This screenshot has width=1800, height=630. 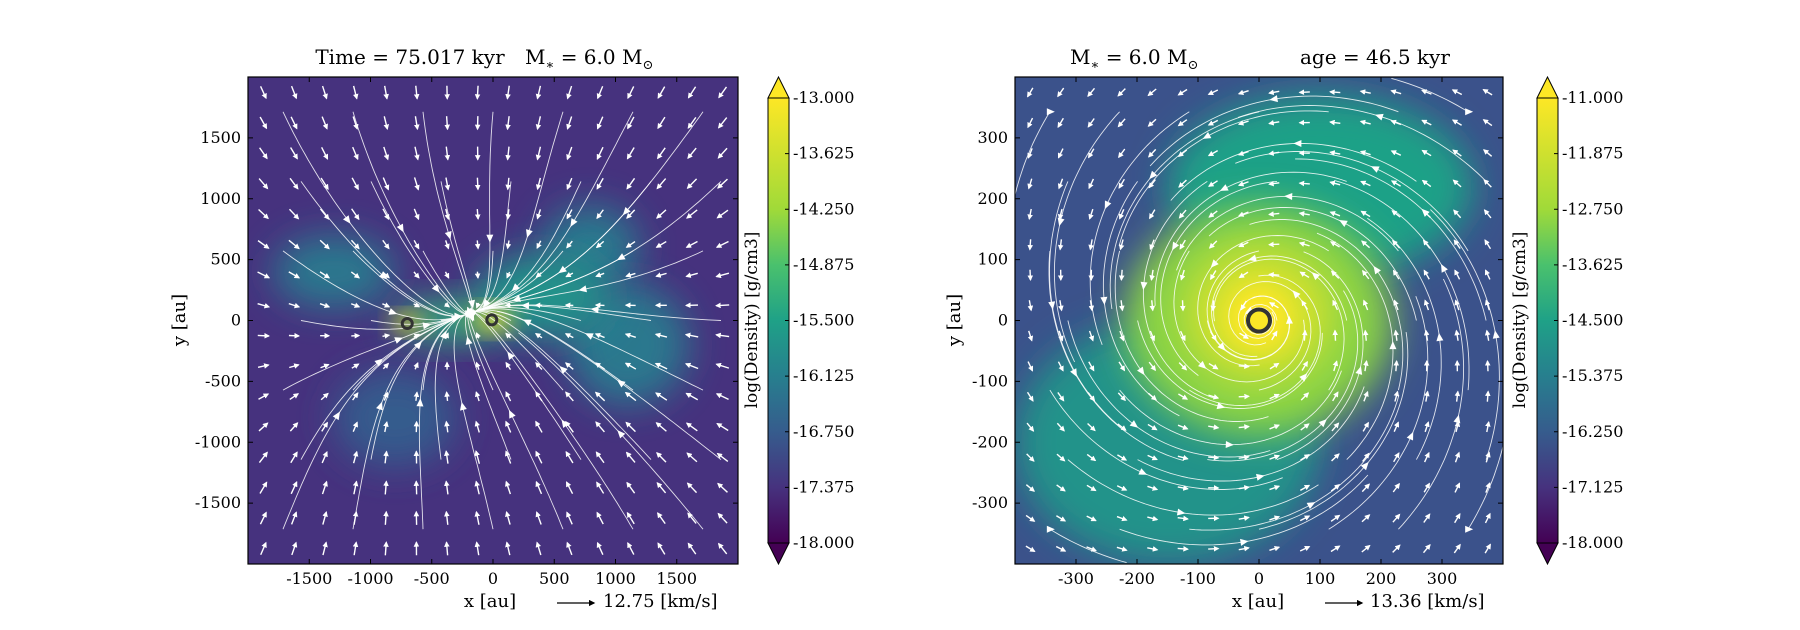 What do you see at coordinates (490, 601) in the screenshot?
I see `panel-left-xlabel: x [au]` at bounding box center [490, 601].